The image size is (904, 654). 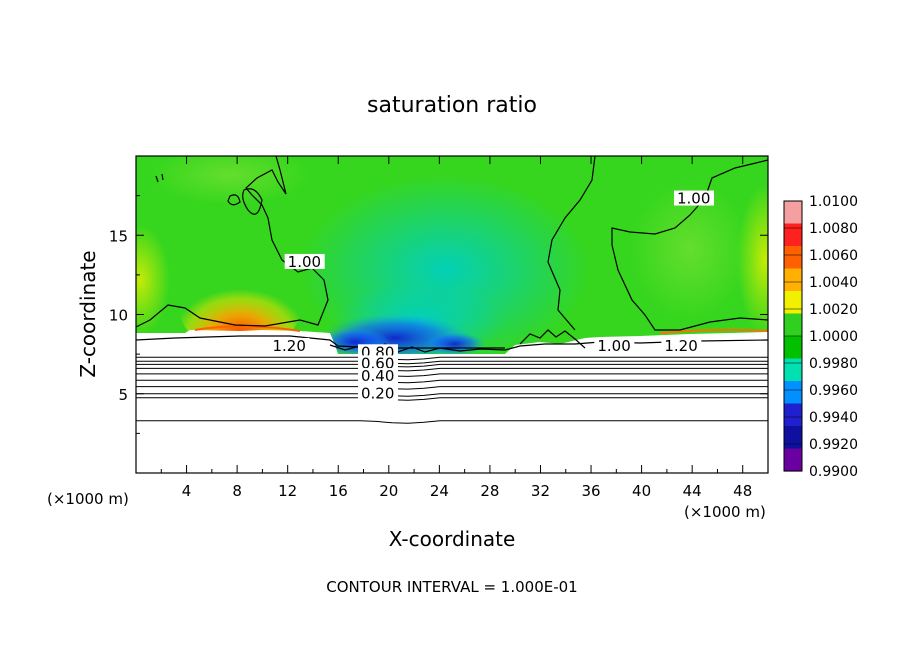 What do you see at coordinates (725, 512) in the screenshot?
I see `x-unit-right: (×1000 m)` at bounding box center [725, 512].